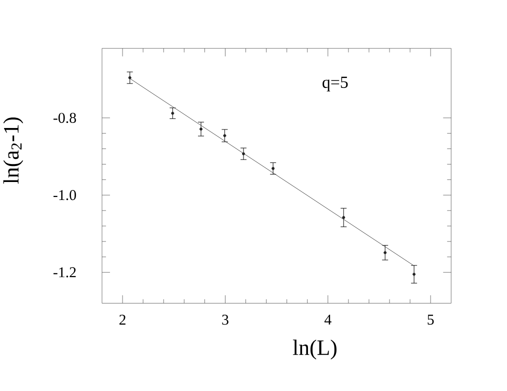 This screenshot has height=391, width=507. I want to click on x-tick-label: 4, so click(328, 319).